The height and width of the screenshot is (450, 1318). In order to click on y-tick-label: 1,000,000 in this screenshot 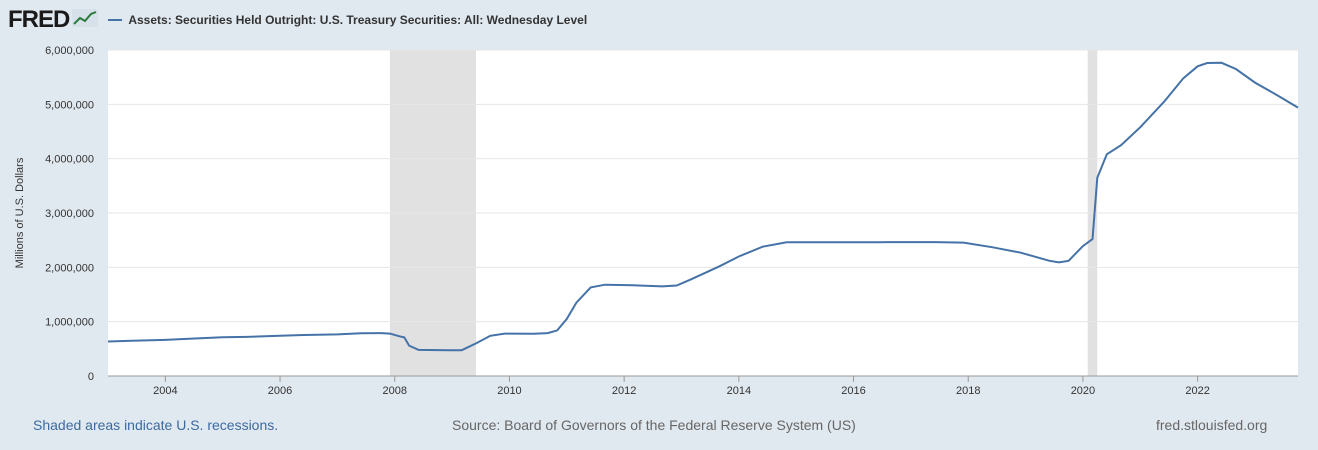, I will do `click(69, 323)`.